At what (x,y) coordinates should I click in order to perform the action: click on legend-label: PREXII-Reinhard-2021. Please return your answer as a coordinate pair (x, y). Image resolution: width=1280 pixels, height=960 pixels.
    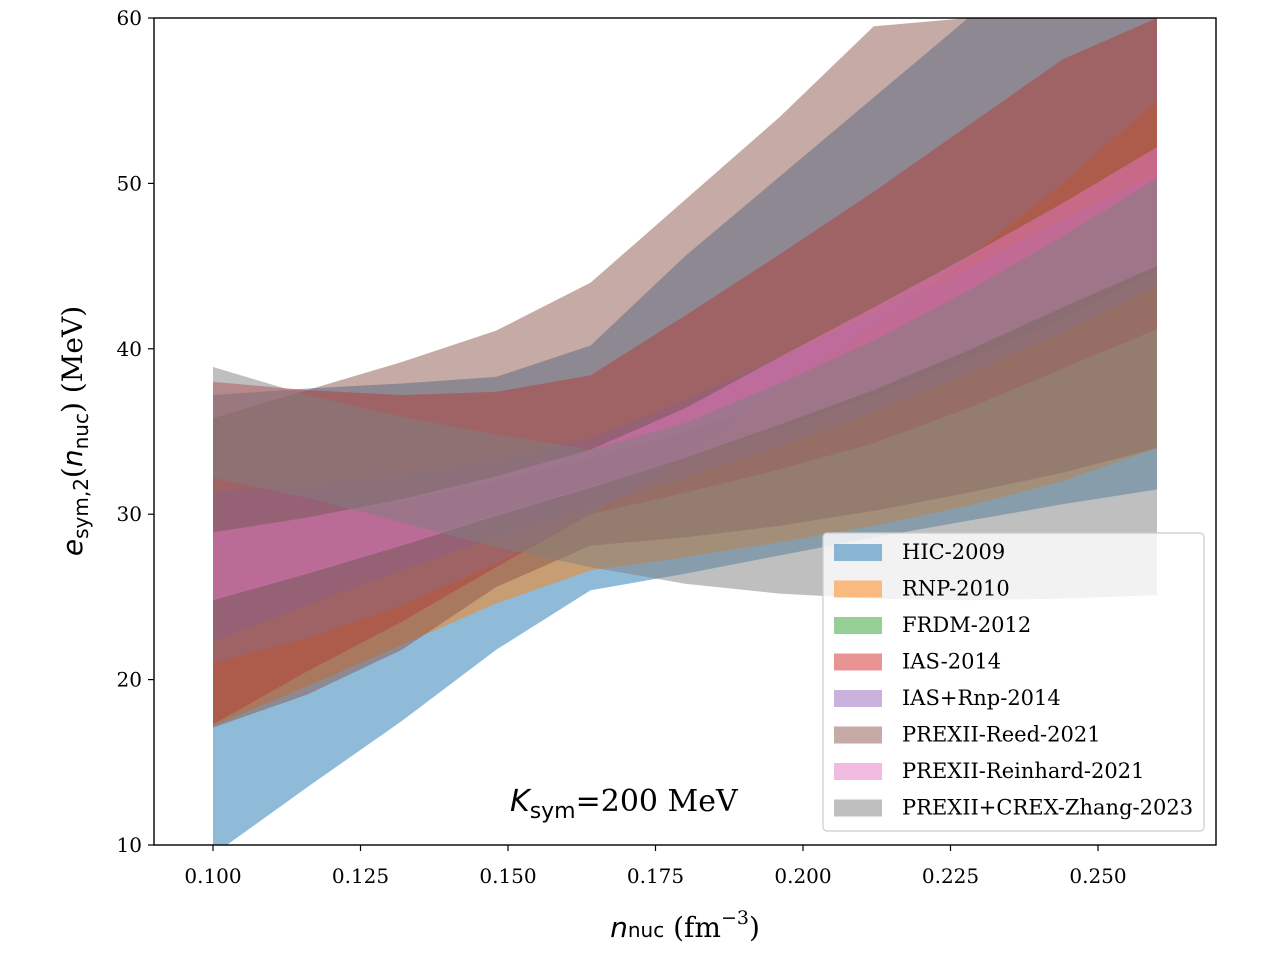
    Looking at the image, I should click on (1023, 771).